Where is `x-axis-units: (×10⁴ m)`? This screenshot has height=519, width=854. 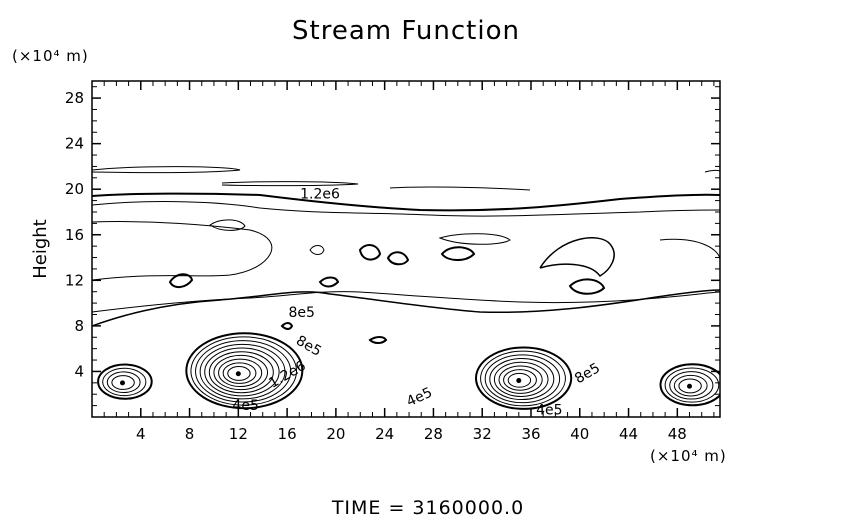 x-axis-units: (×10⁴ m) is located at coordinates (688, 456).